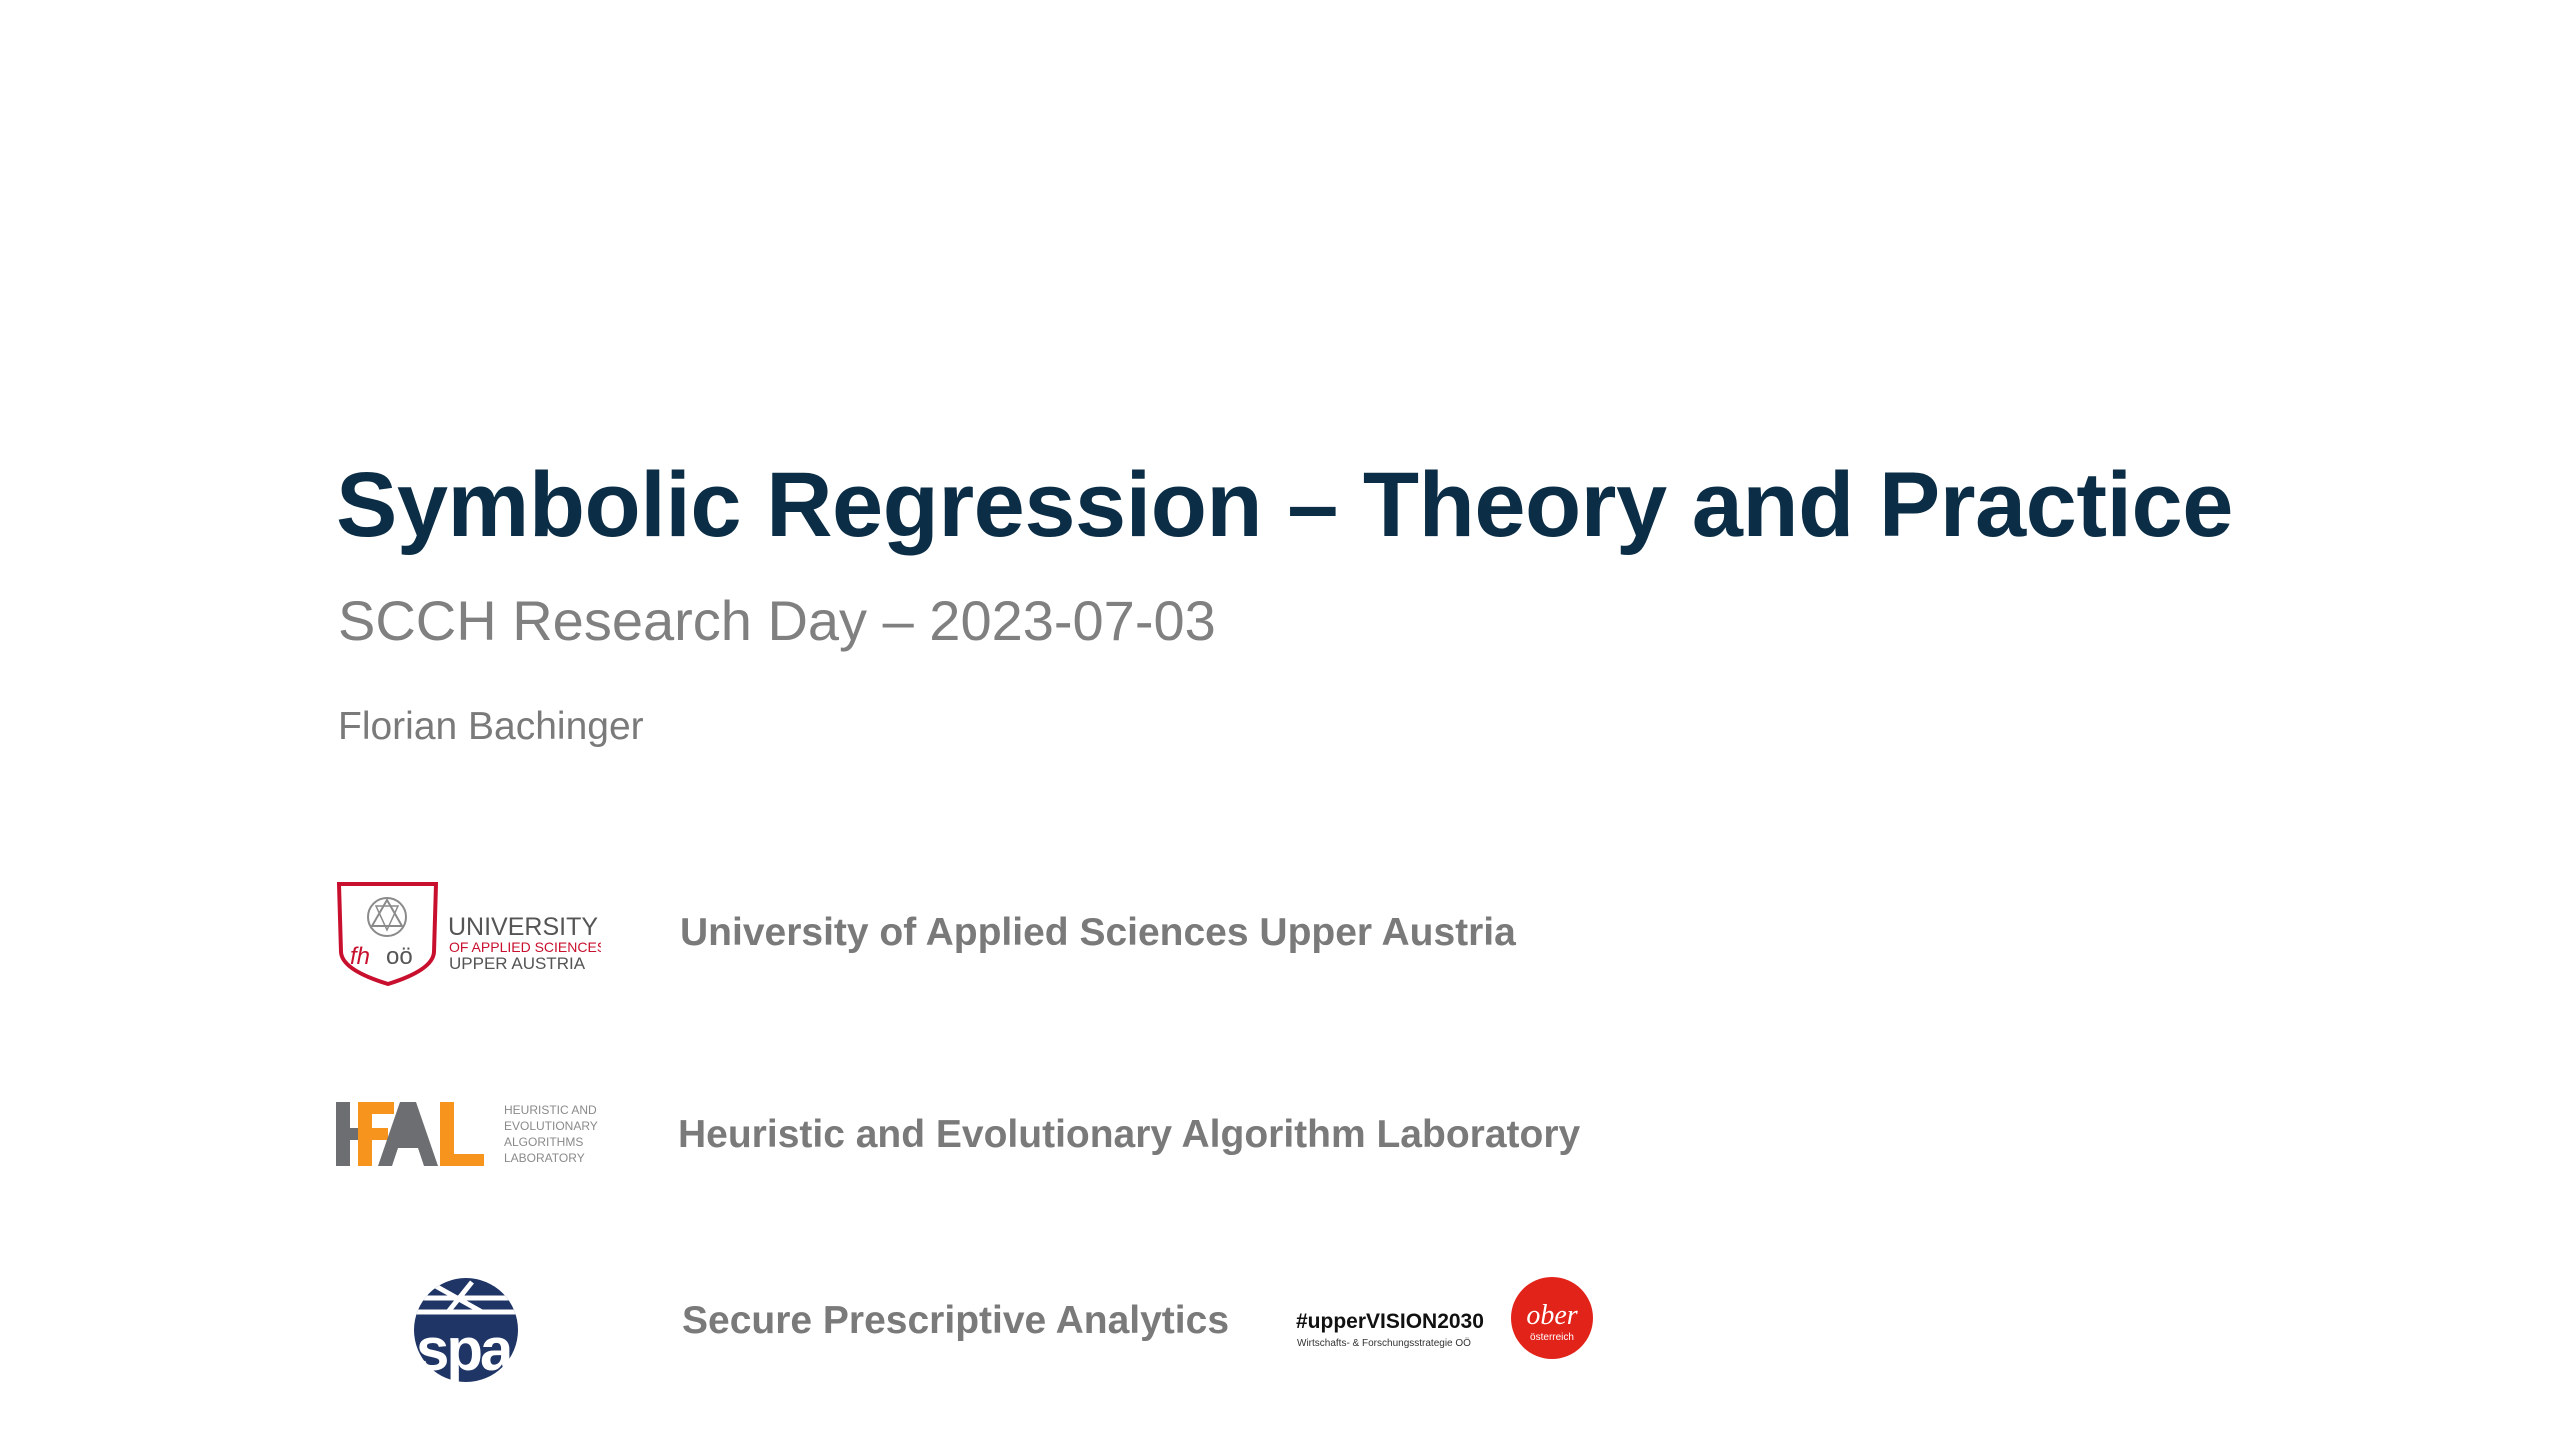 Image resolution: width=2549 pixels, height=1440 pixels. I want to click on spa-logo: spa, so click(466, 1330).